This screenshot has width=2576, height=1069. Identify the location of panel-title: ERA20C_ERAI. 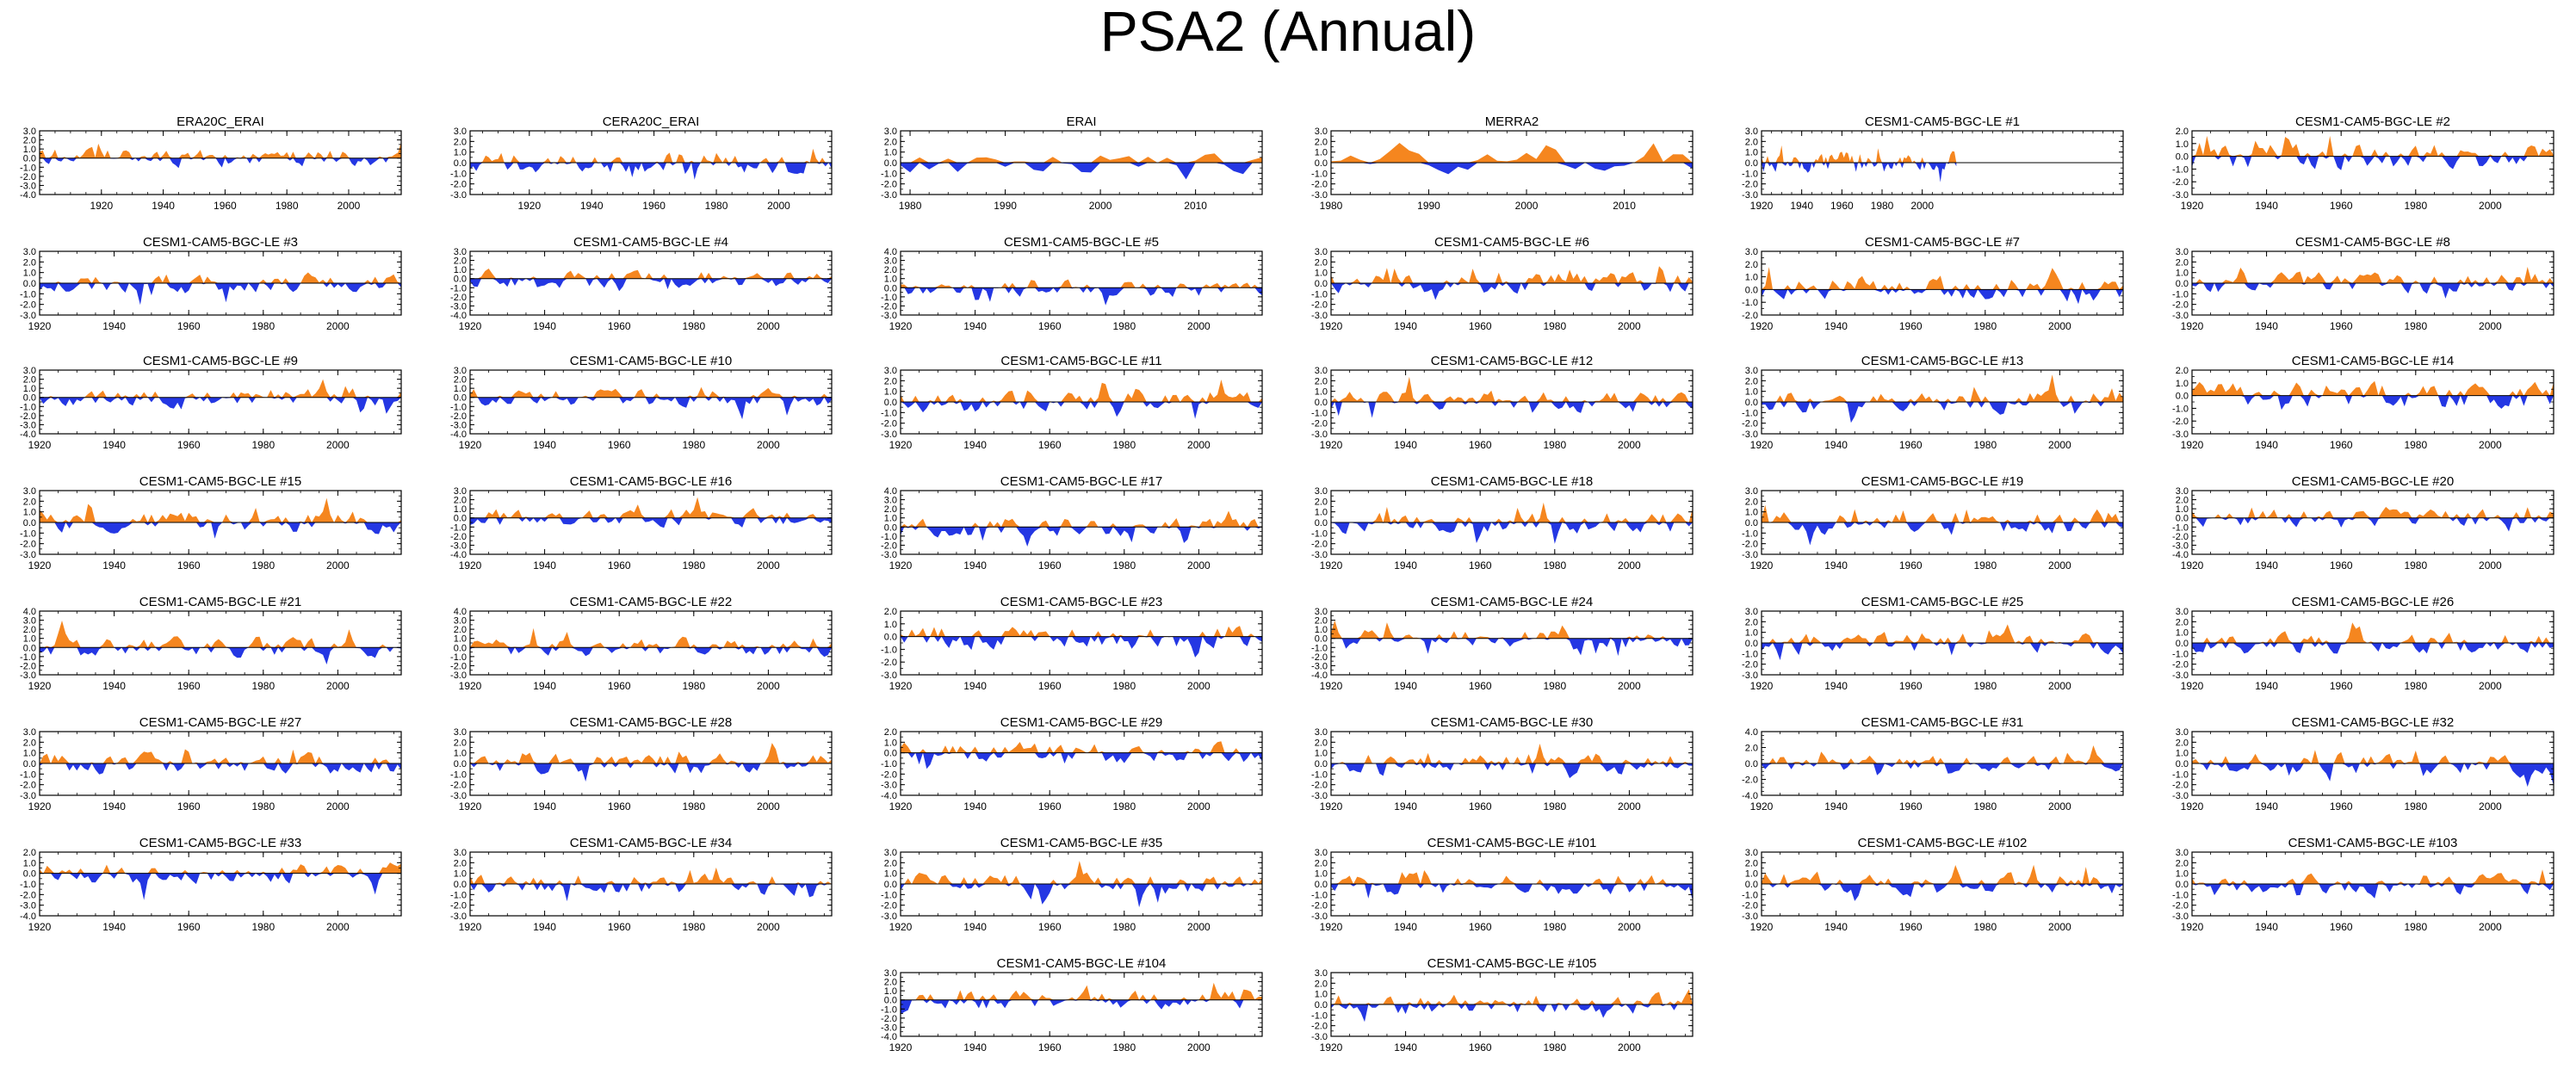
(220, 122).